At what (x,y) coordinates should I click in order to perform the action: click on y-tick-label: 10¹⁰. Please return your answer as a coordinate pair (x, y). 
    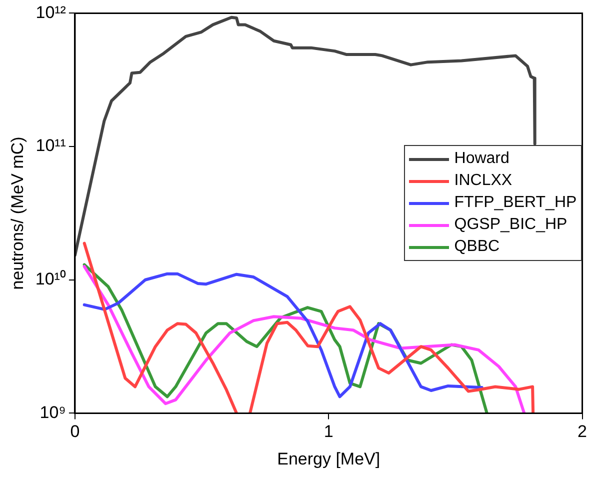
    Looking at the image, I should click on (50, 279).